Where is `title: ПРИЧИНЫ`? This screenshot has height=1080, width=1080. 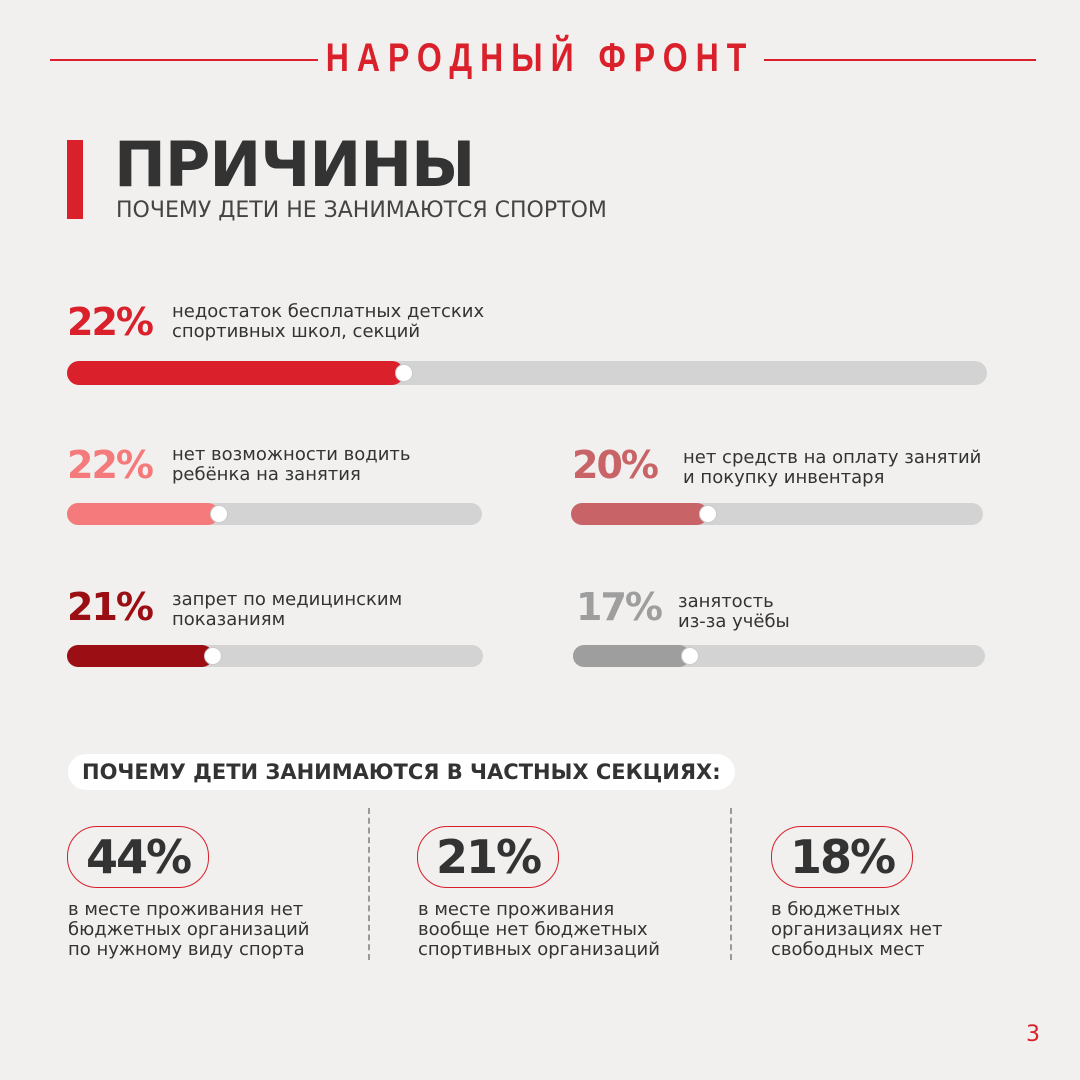 title: ПРИЧИНЫ is located at coordinates (294, 164).